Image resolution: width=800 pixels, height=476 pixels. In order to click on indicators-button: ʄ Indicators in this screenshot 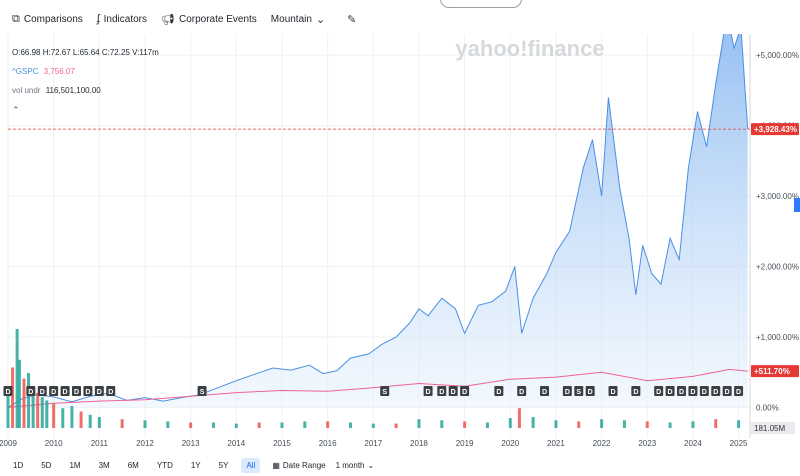, I will do `click(122, 19)`.